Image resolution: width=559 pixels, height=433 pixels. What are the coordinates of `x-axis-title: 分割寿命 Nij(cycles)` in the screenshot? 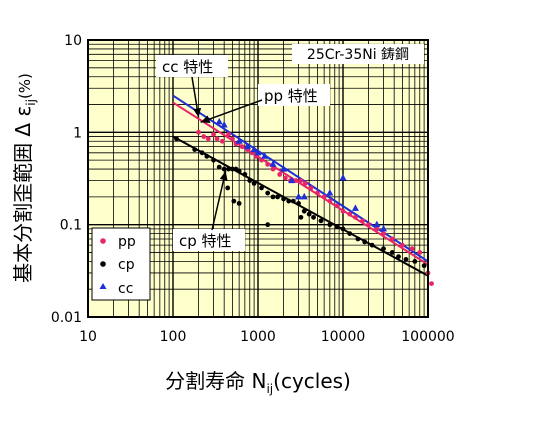 It's located at (258, 382).